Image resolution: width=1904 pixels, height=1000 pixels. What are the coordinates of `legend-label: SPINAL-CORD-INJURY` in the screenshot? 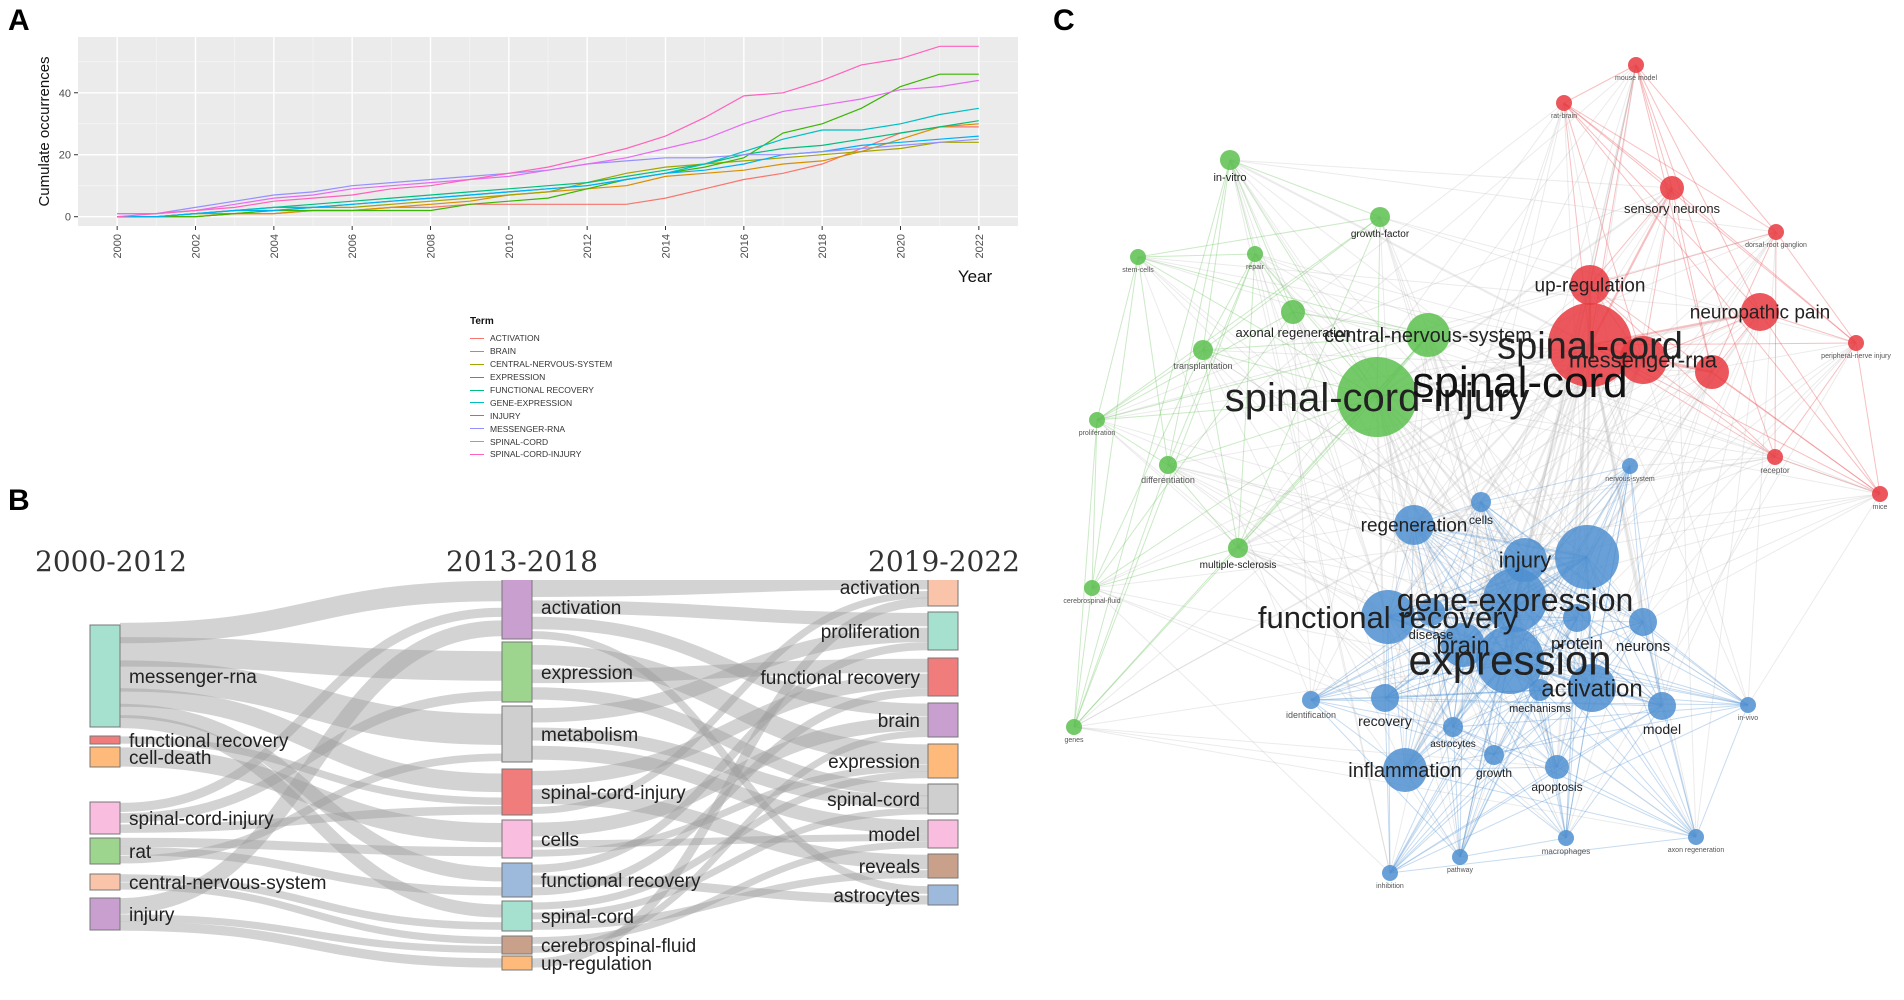 It's located at (536, 454).